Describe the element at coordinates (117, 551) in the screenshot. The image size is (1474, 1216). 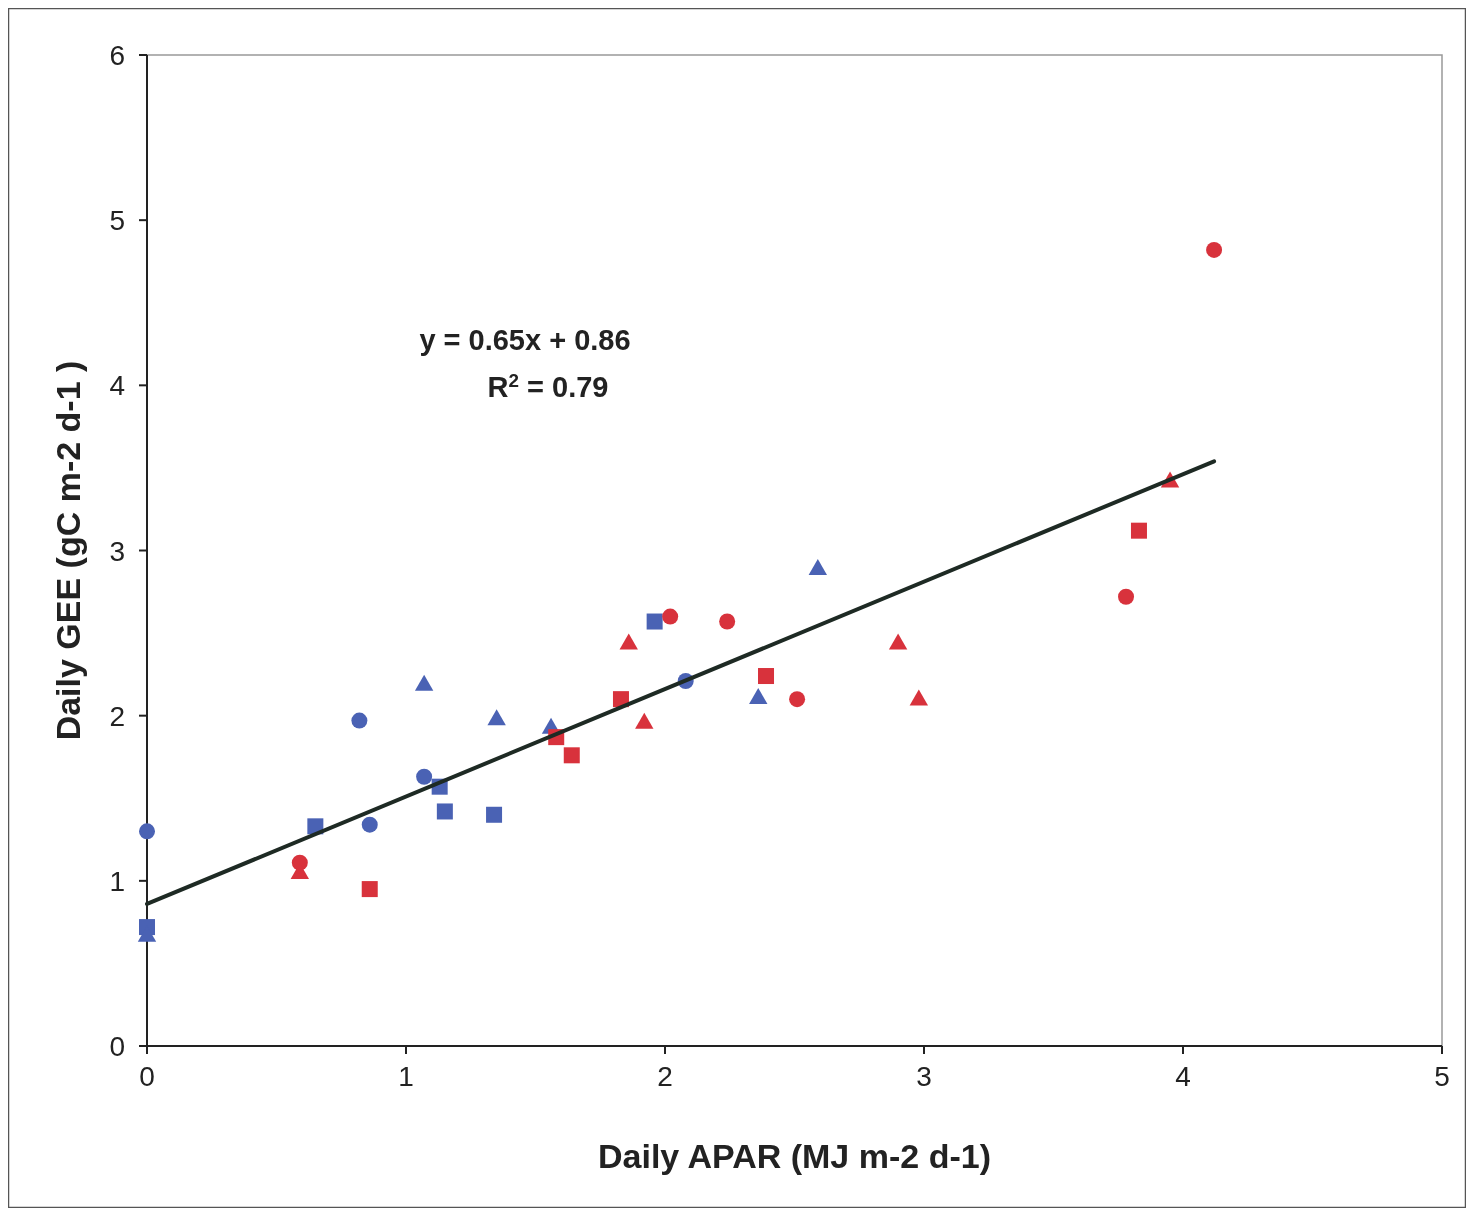
I see `y-tick-label: 3` at that location.